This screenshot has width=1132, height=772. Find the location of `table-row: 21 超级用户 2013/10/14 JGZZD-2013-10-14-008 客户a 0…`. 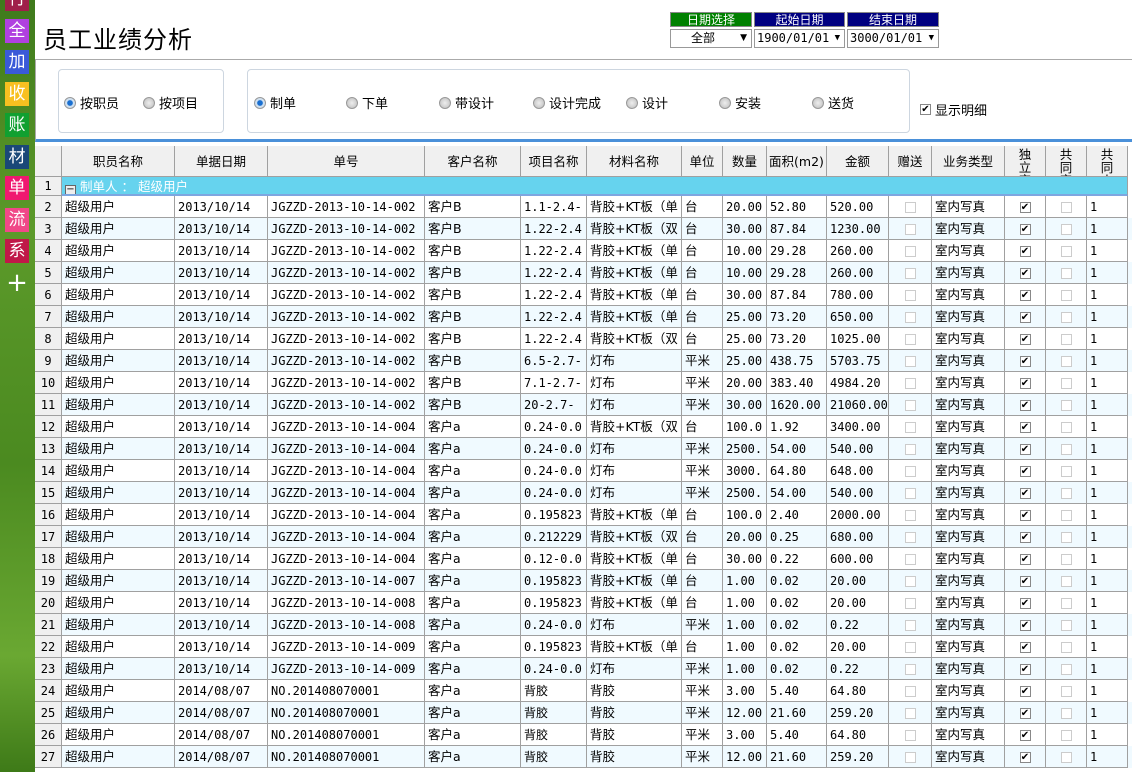

table-row: 21 超级用户 2013/10/14 JGZZD-2013-10-14-008 客户a 0… is located at coordinates (583, 625).